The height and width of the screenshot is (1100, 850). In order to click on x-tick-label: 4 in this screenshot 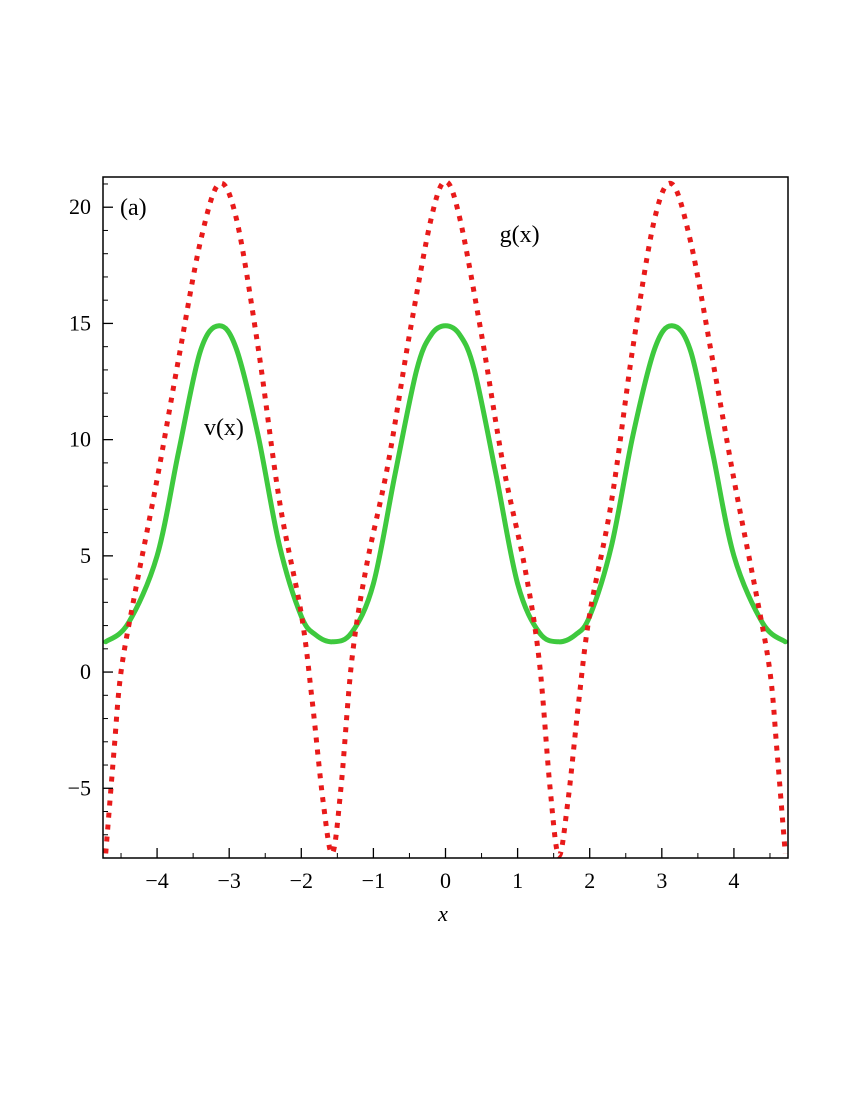, I will do `click(733, 880)`.